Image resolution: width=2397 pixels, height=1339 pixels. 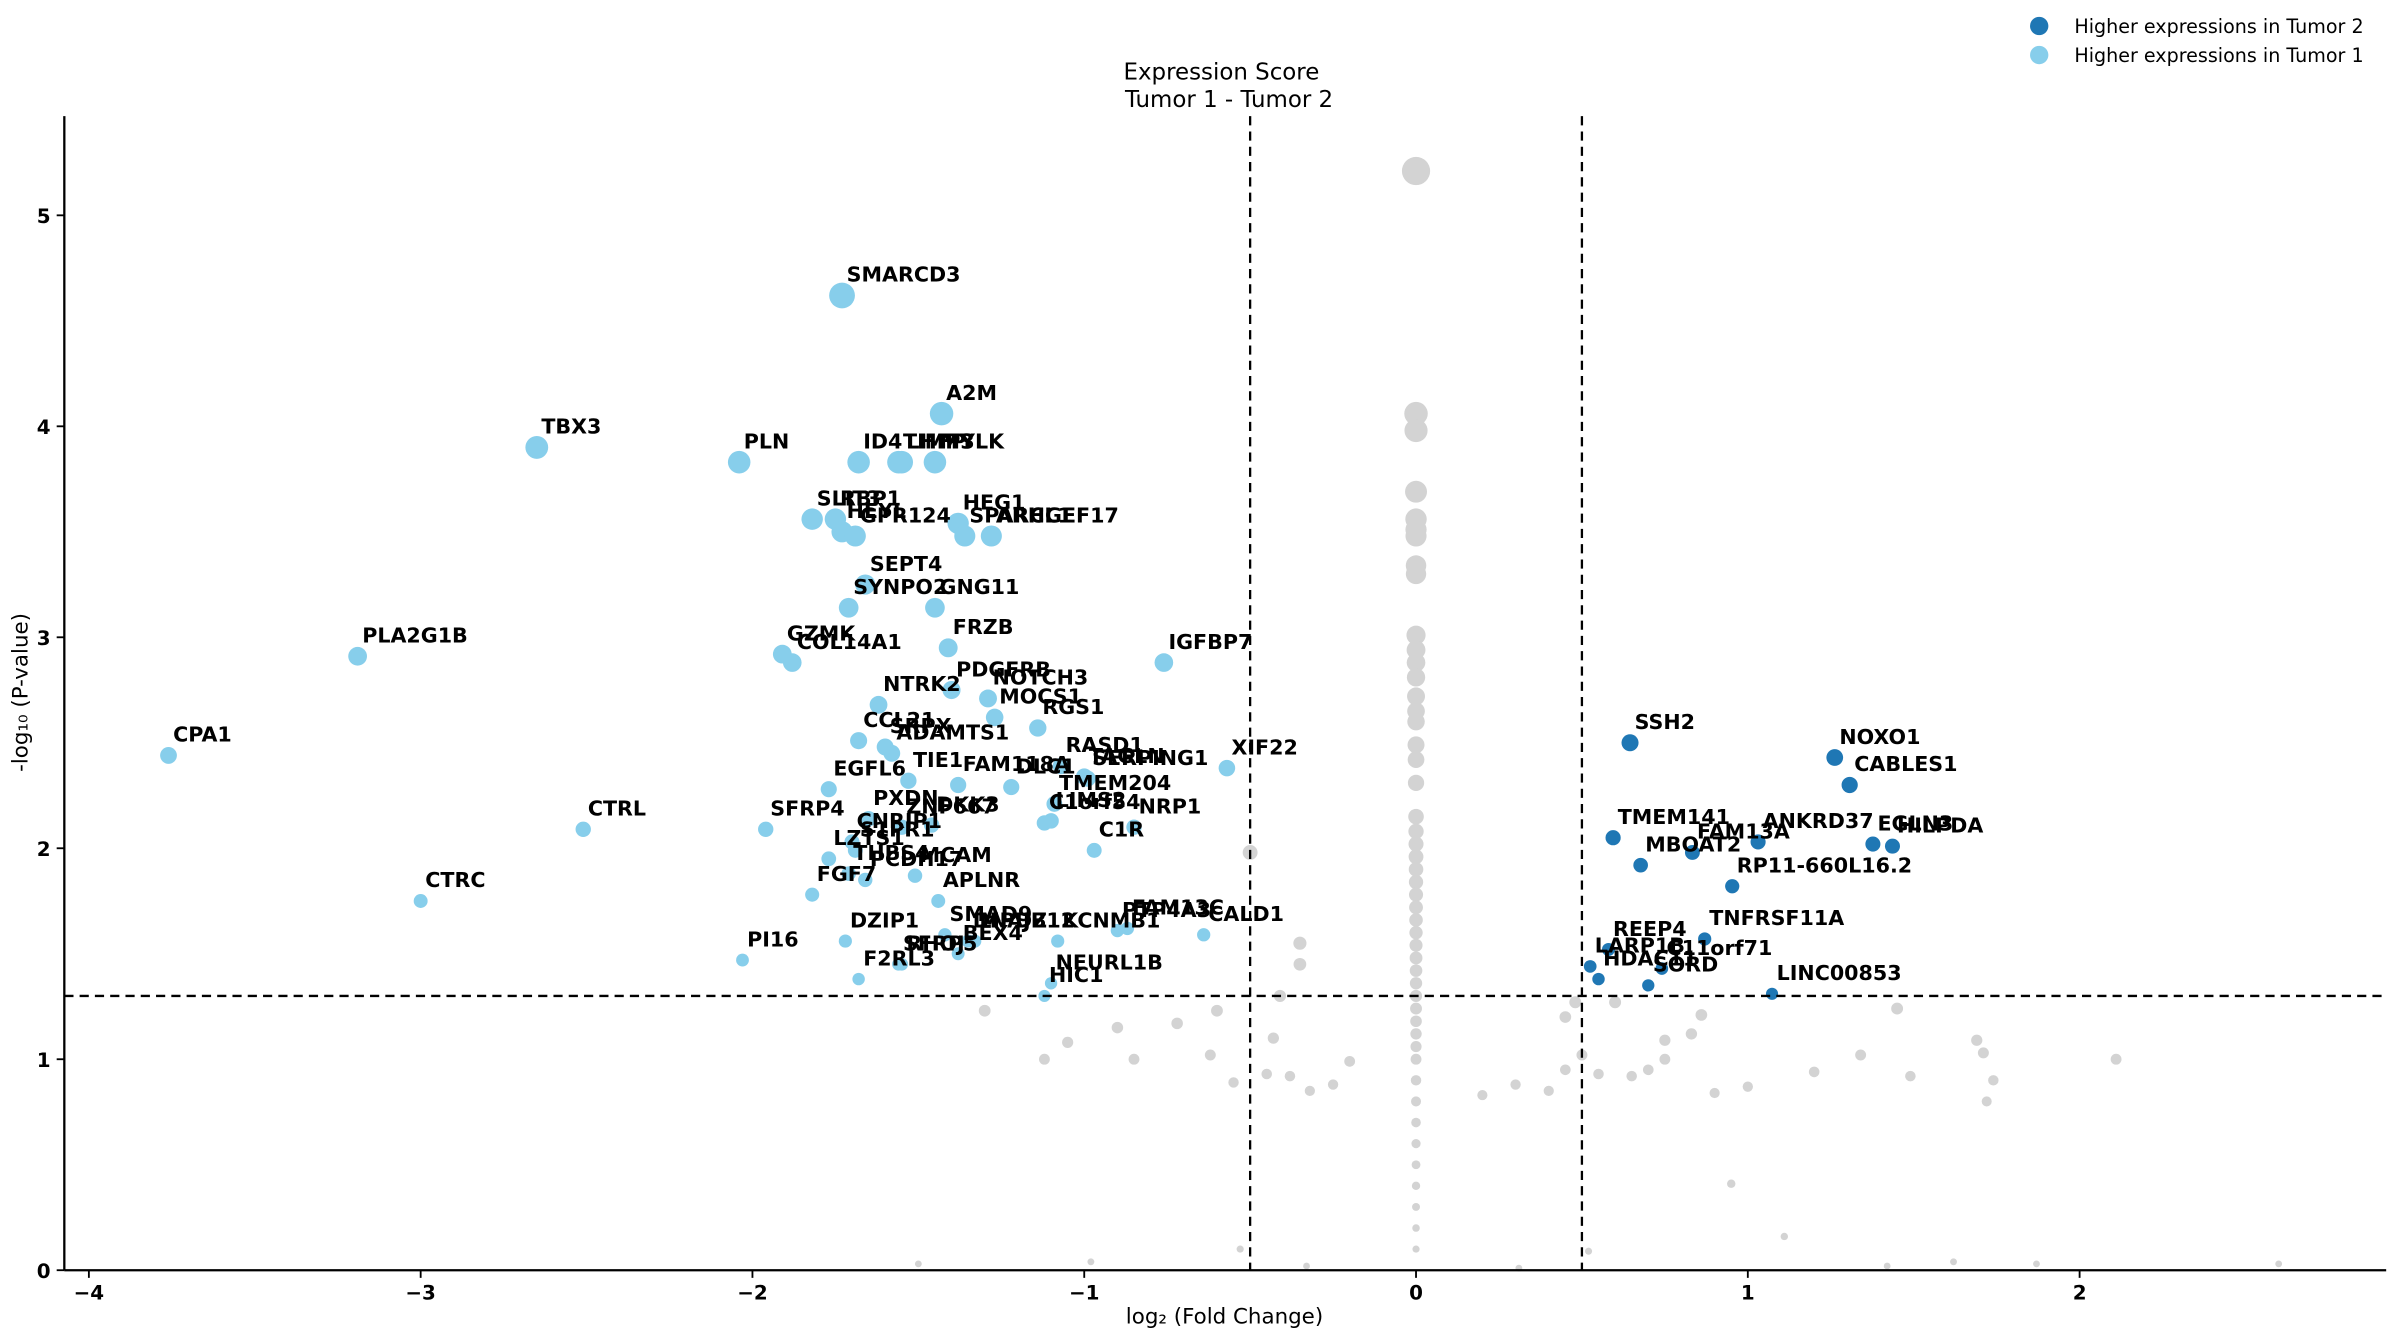 I want to click on gene-label: PXDN, so click(x=905, y=798).